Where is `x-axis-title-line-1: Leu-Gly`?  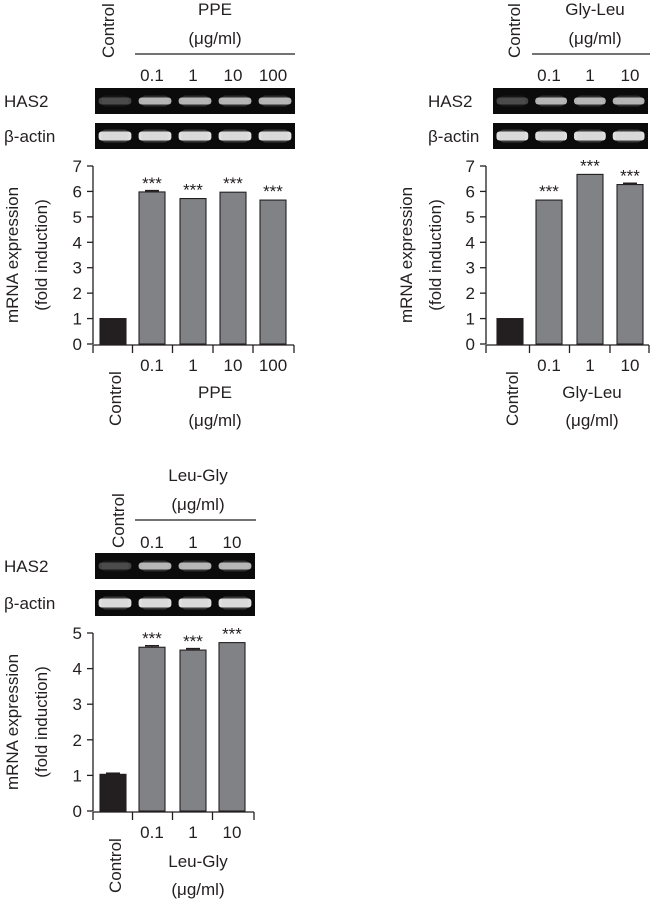
x-axis-title-line-1: Leu-Gly is located at coordinates (198, 861).